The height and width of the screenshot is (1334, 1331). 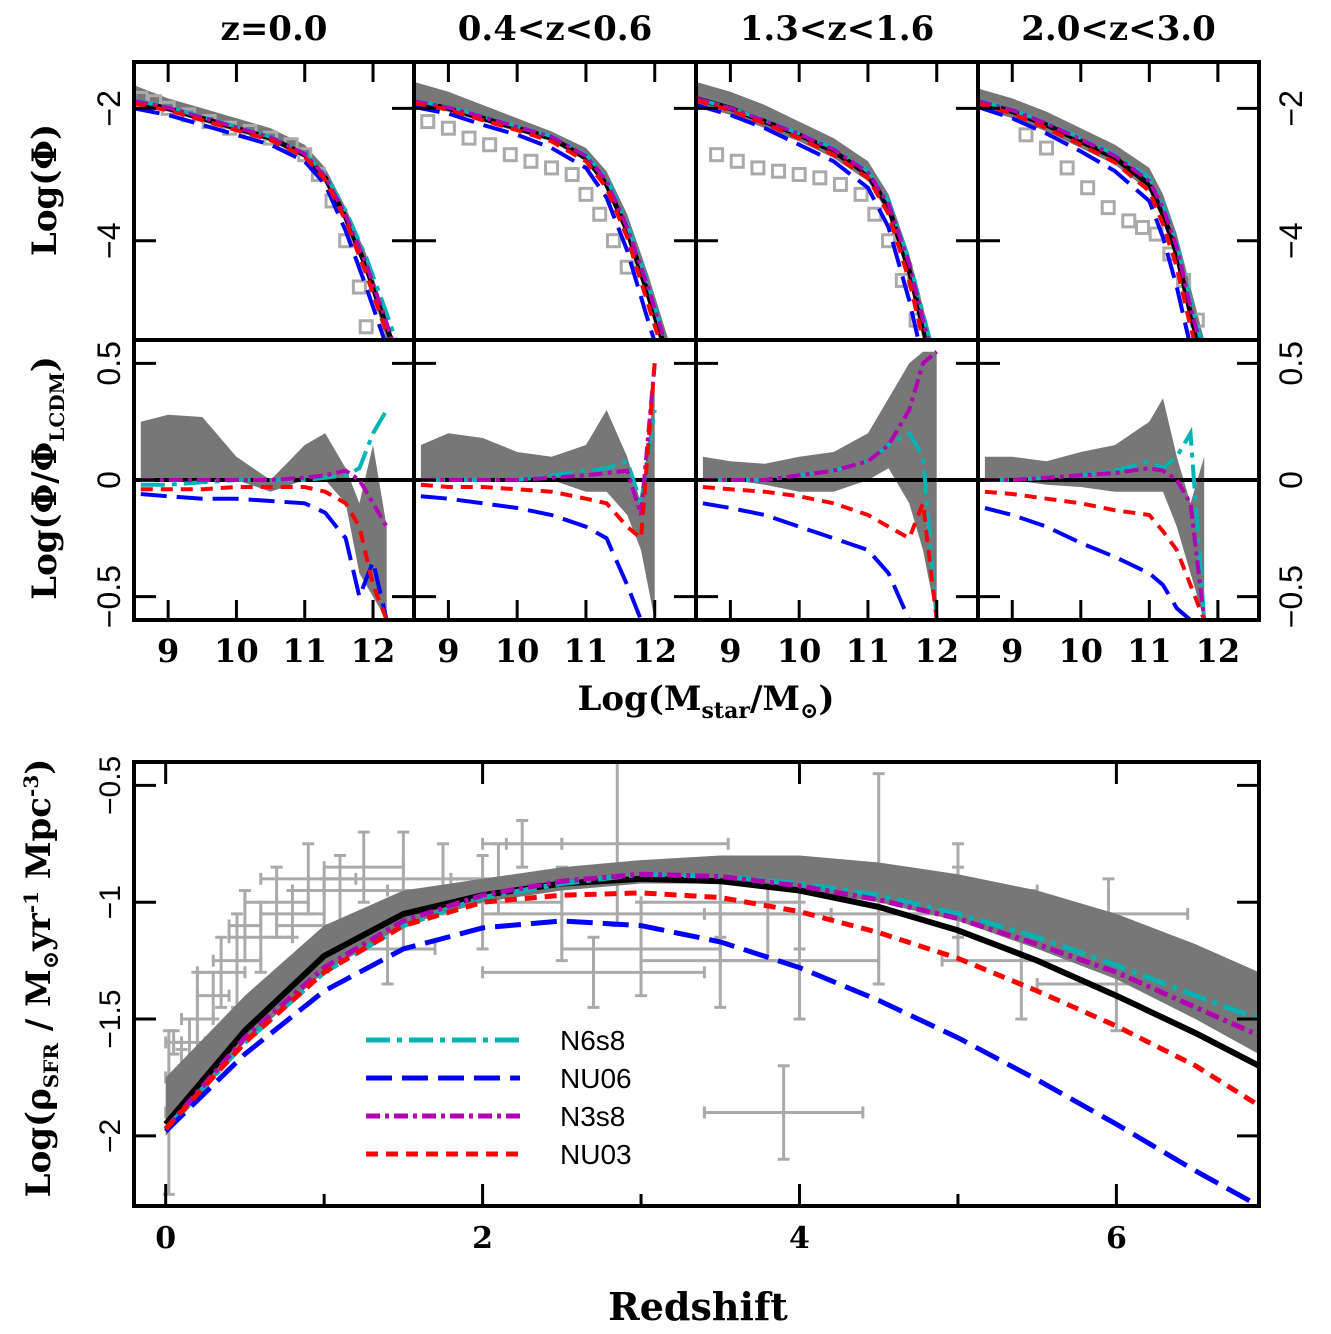 I want to click on sfr-y-tick-label: −1, so click(x=110, y=902).